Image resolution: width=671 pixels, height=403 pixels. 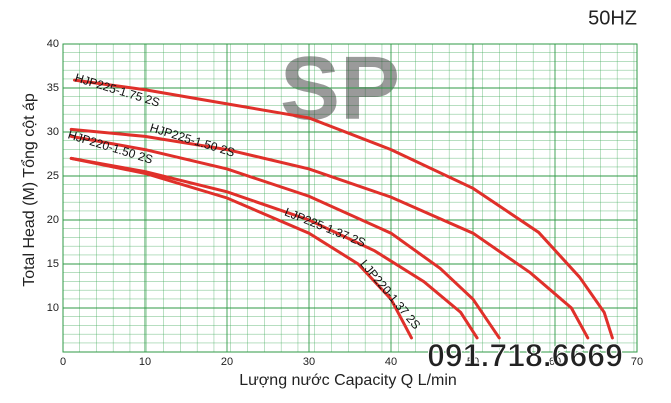 I want to click on x-tick-label: 50, so click(x=473, y=362).